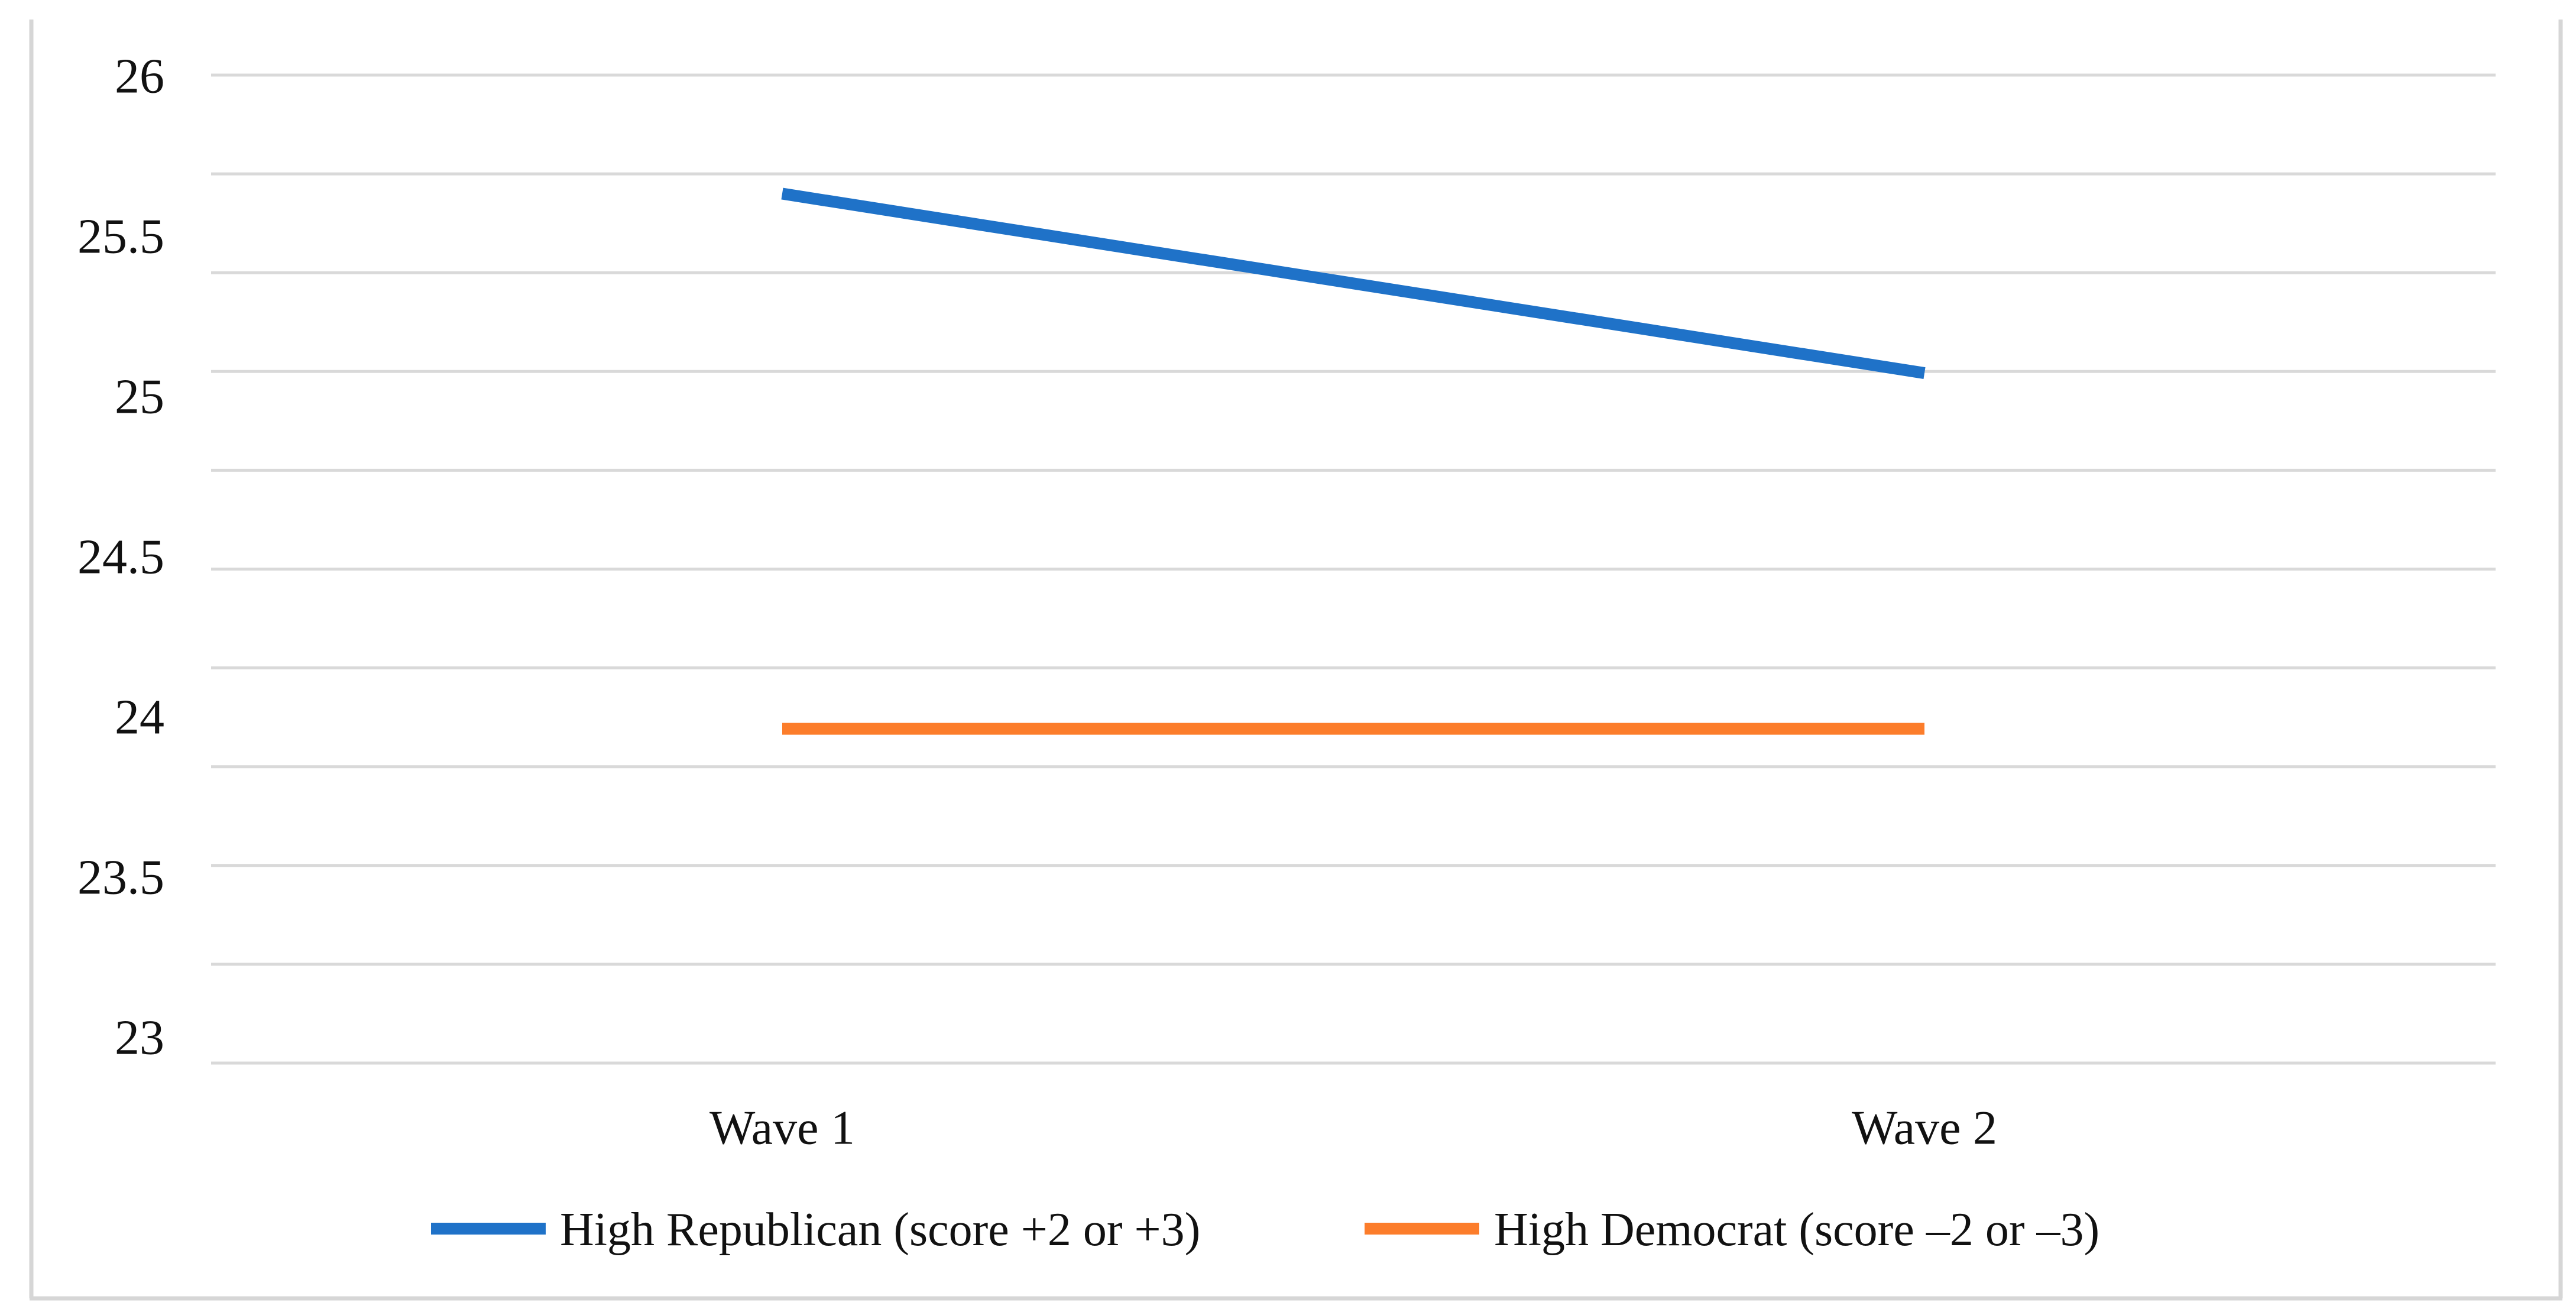 This screenshot has height=1312, width=2576. Describe the element at coordinates (1796, 1230) in the screenshot. I see `legend-label-democrat: High Democrat (score –2 or –3)` at that location.